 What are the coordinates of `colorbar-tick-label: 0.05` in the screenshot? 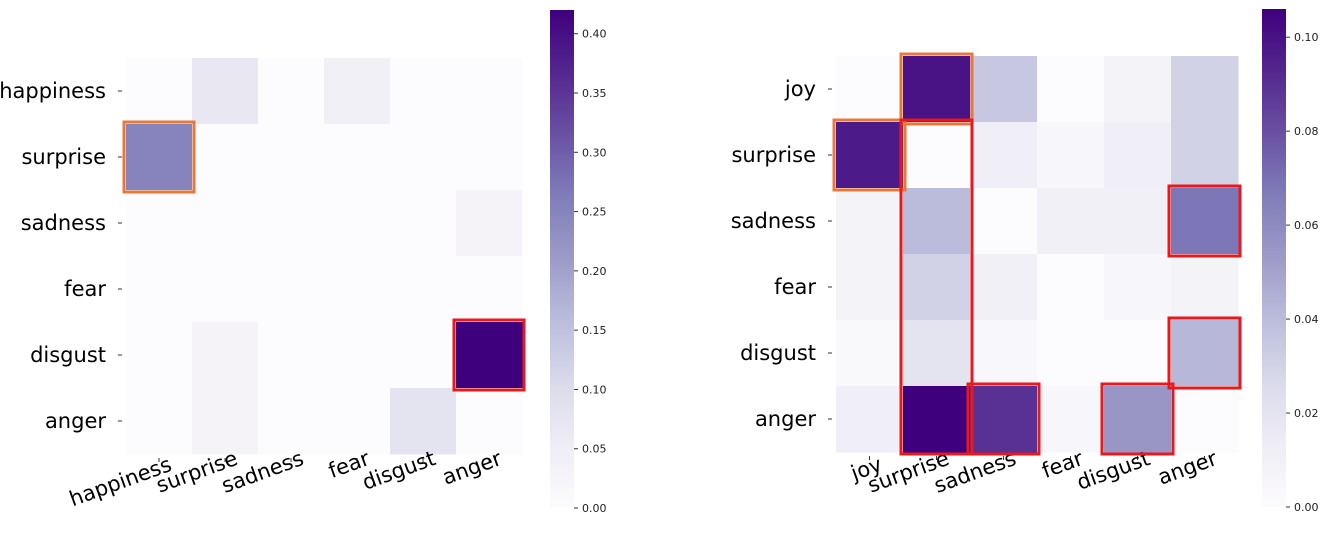 It's located at (594, 449).